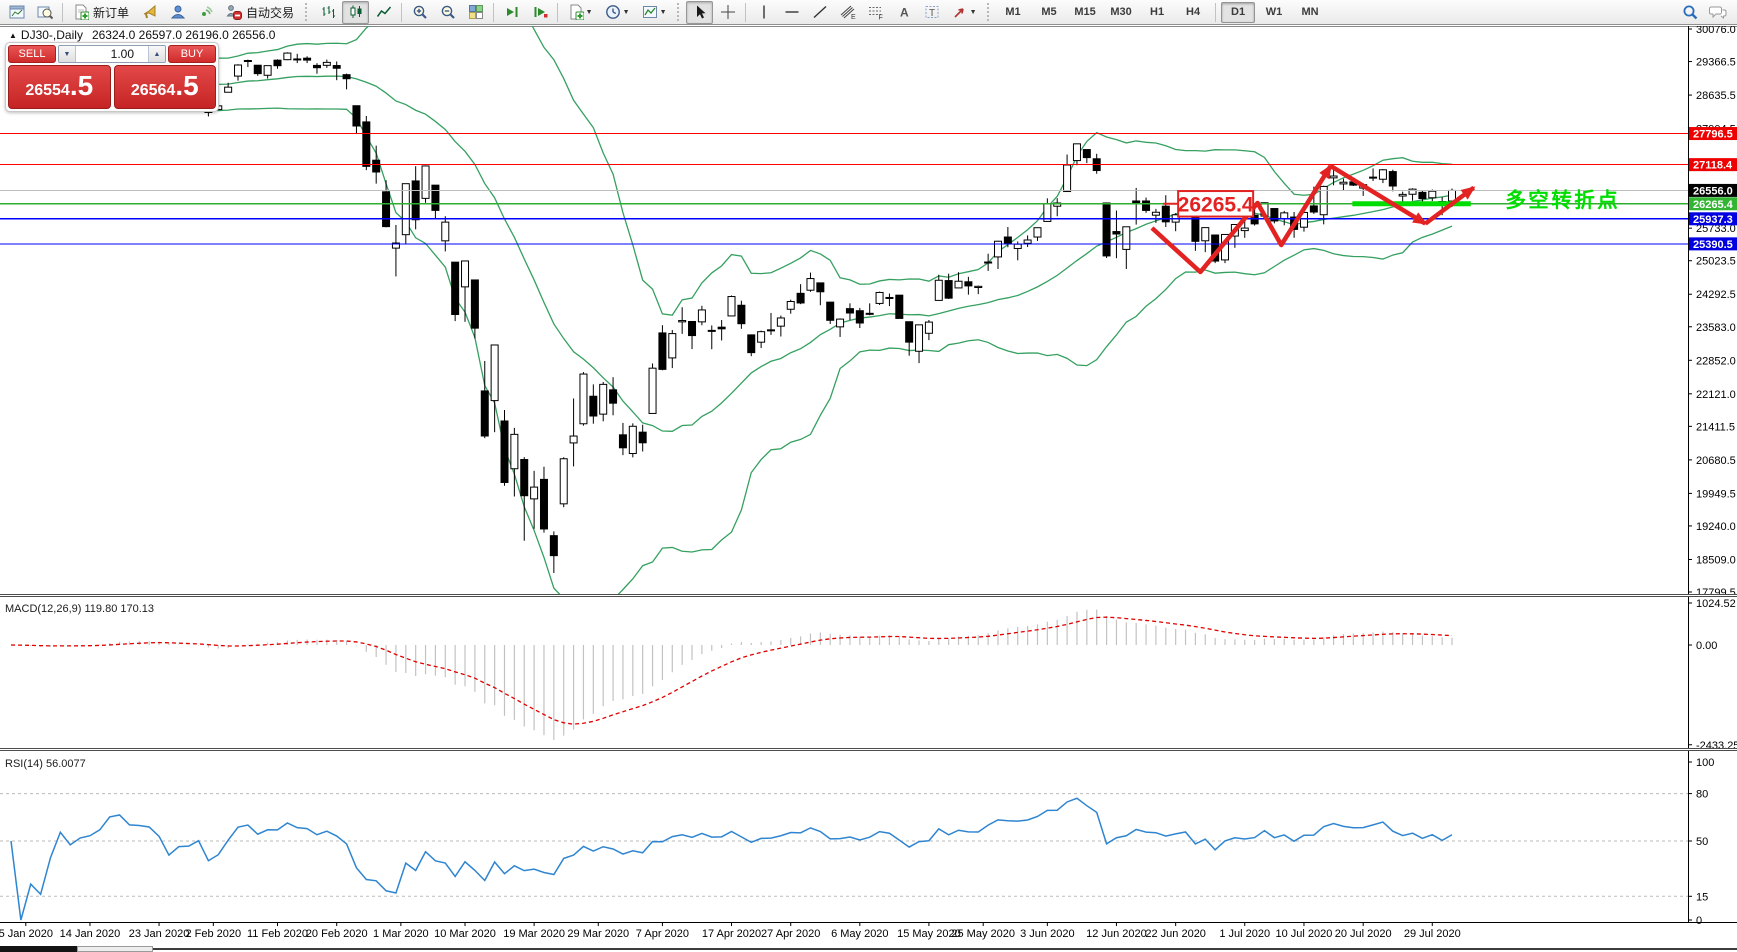 The width and height of the screenshot is (1737, 952). What do you see at coordinates (1713, 245) in the screenshot?
I see `price-badge-label: 25390.5` at bounding box center [1713, 245].